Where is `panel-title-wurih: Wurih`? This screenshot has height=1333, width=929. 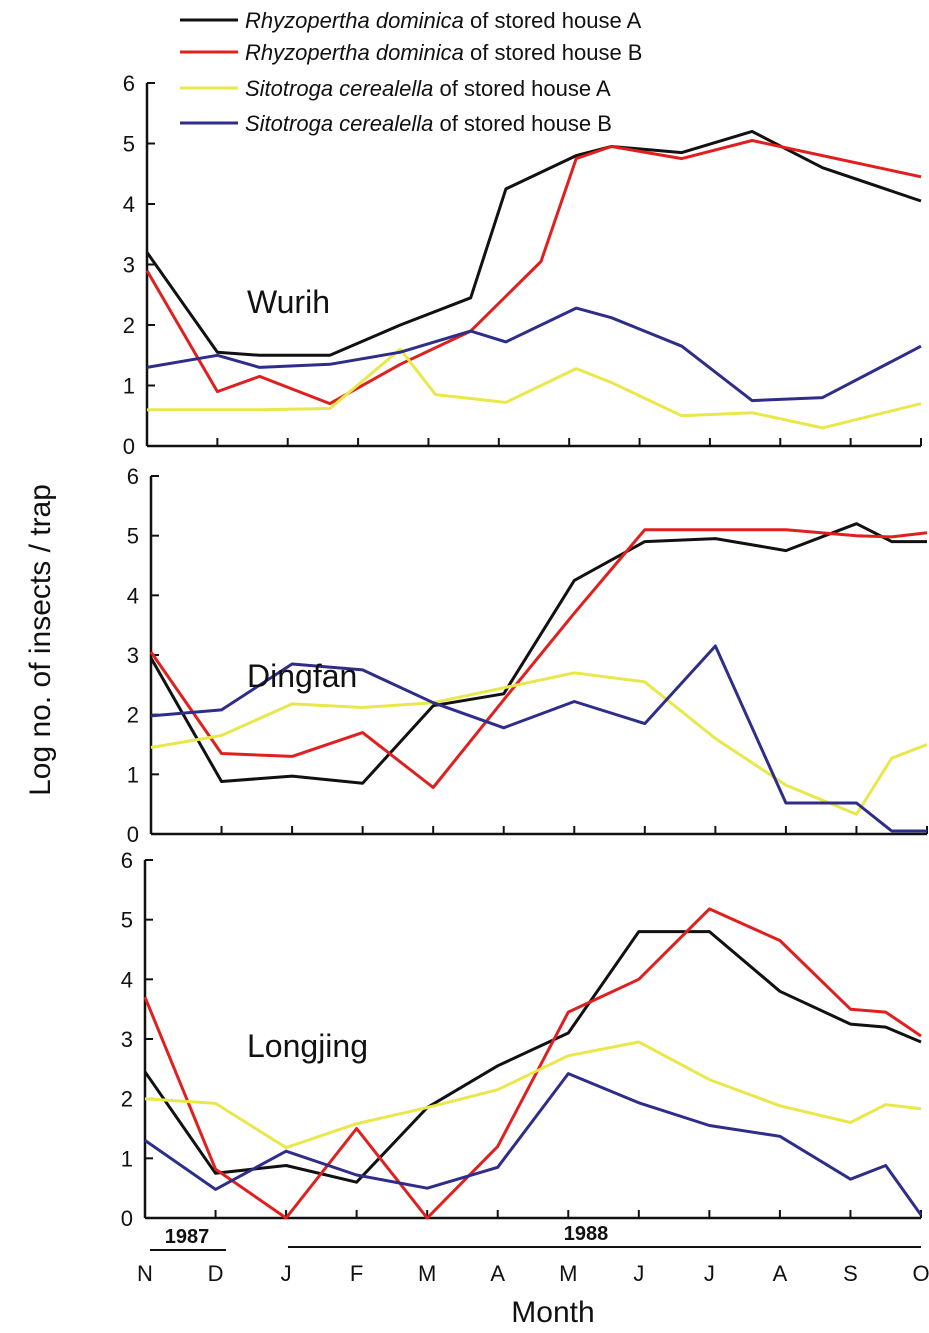 panel-title-wurih: Wurih is located at coordinates (288, 302).